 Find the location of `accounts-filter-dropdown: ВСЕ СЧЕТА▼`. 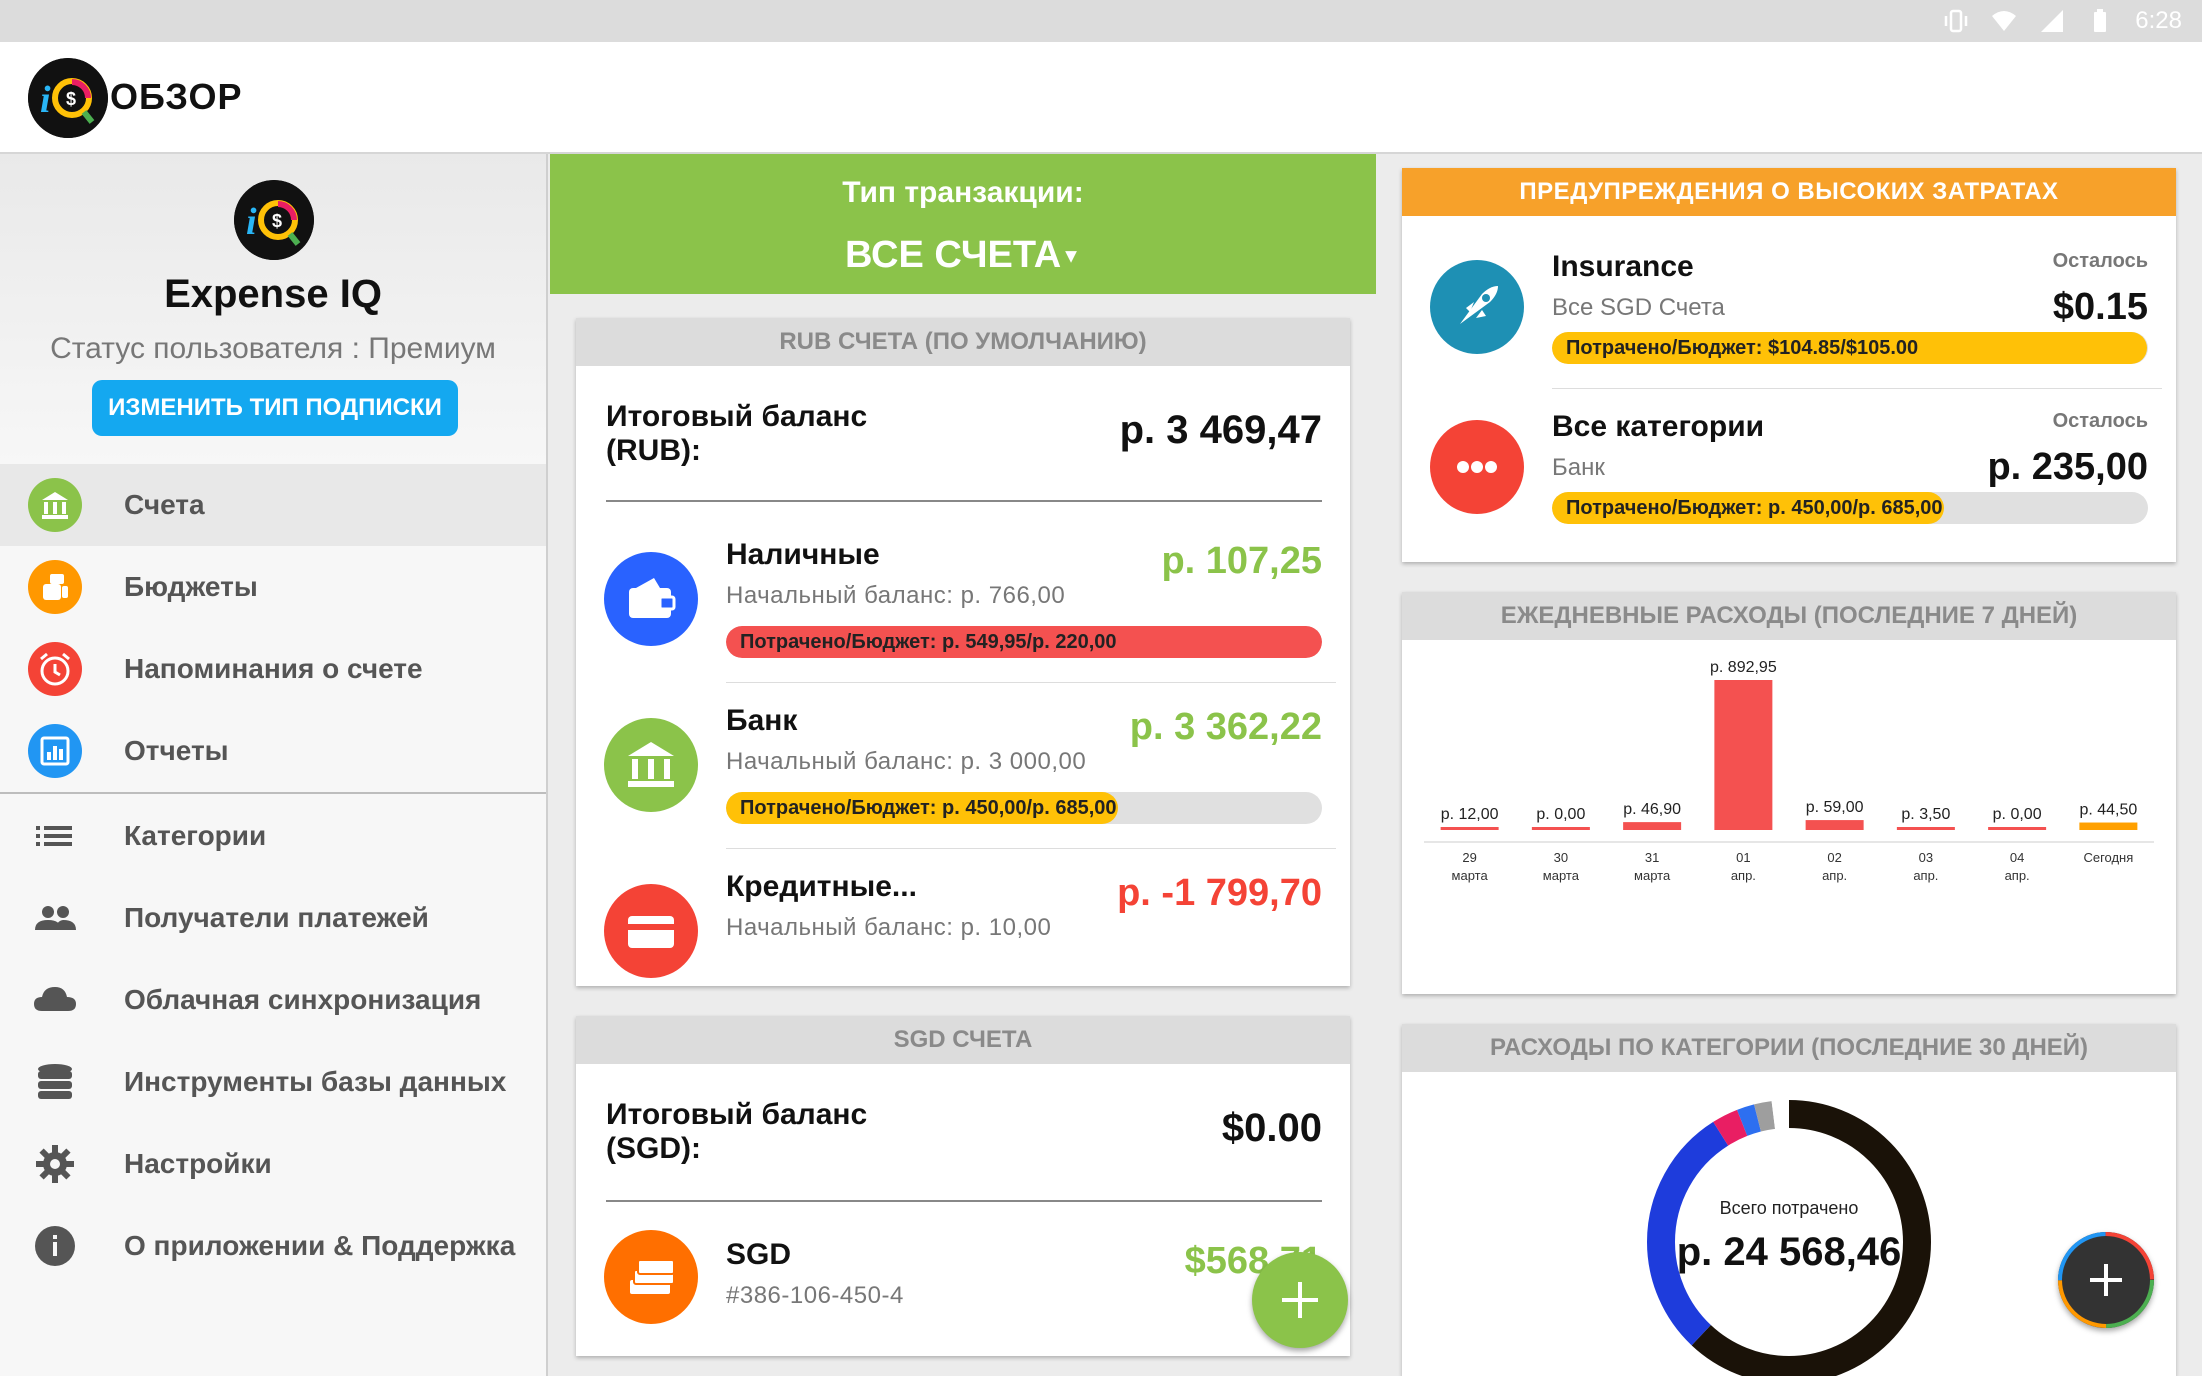

accounts-filter-dropdown: ВСЕ СЧЕТА▼ is located at coordinates (963, 255).